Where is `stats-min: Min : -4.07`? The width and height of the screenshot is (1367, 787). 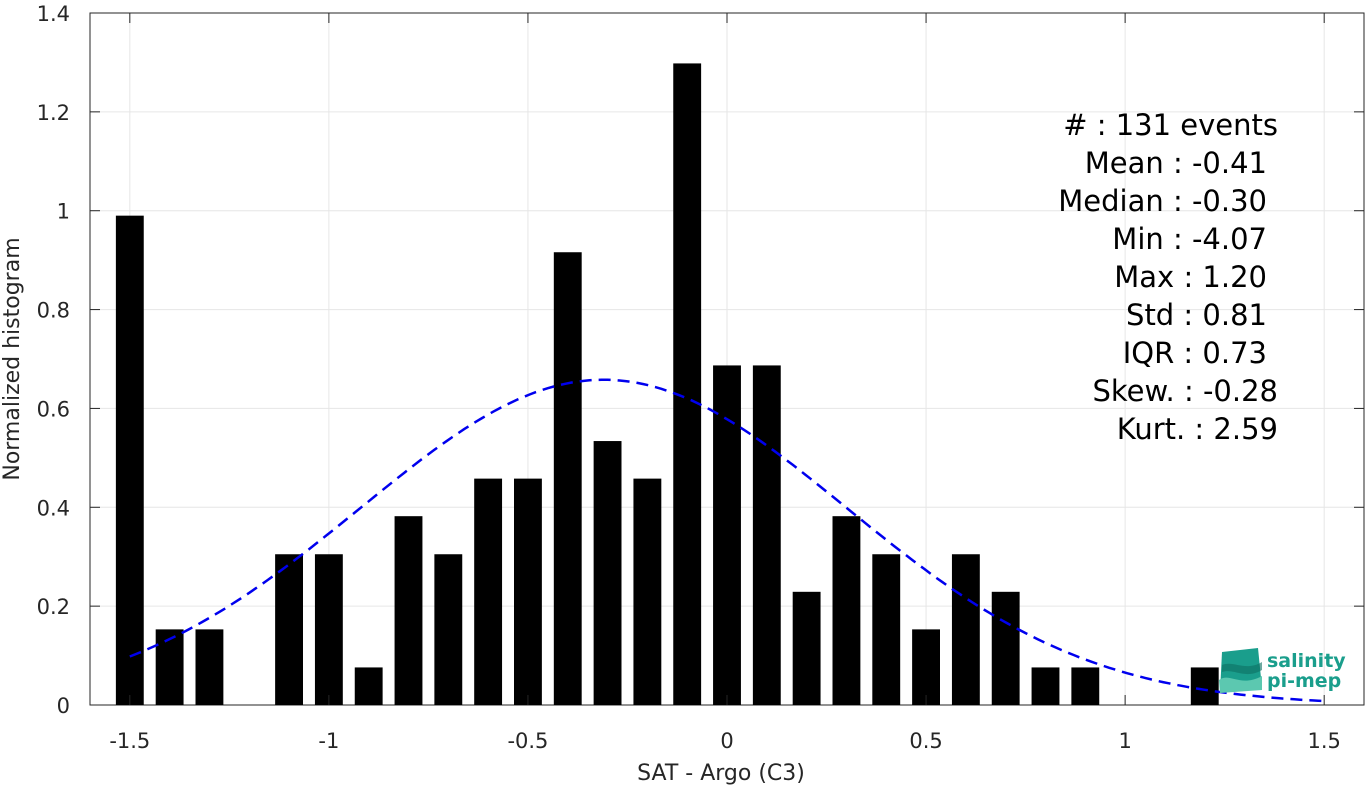
stats-min: Min : -4.07 is located at coordinates (1189, 239).